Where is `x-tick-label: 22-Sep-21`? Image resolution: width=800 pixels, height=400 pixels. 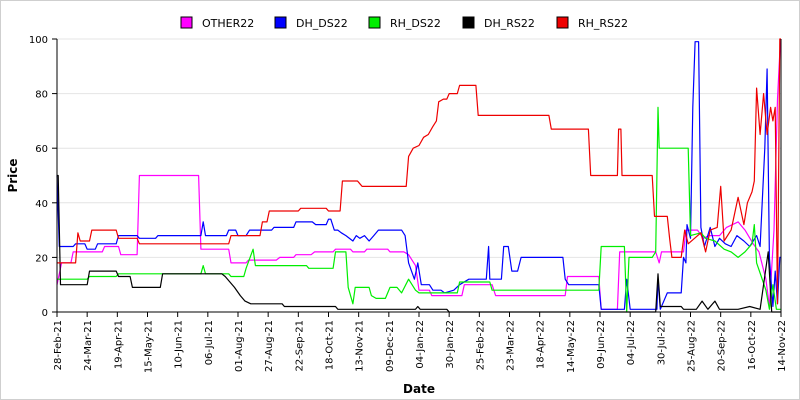
x-tick-label: 22-Sep-21 is located at coordinates (299, 346).